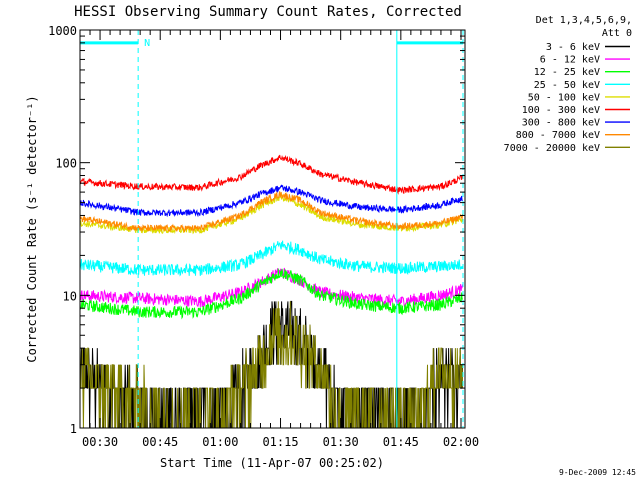 This screenshot has width=640, height=480. I want to click on x-tick-label-1: 00:30, so click(100, 442).